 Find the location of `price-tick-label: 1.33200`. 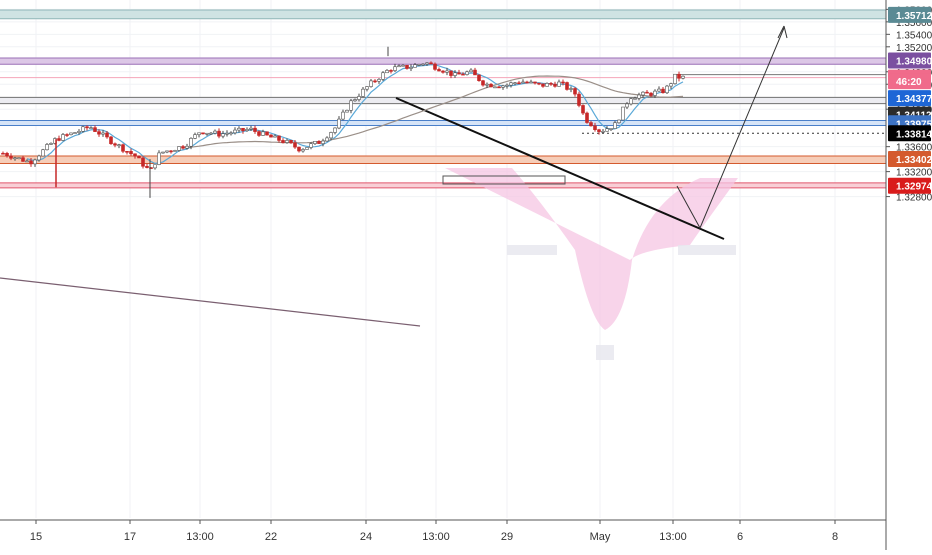

price-tick-label: 1.33200 is located at coordinates (914, 173).